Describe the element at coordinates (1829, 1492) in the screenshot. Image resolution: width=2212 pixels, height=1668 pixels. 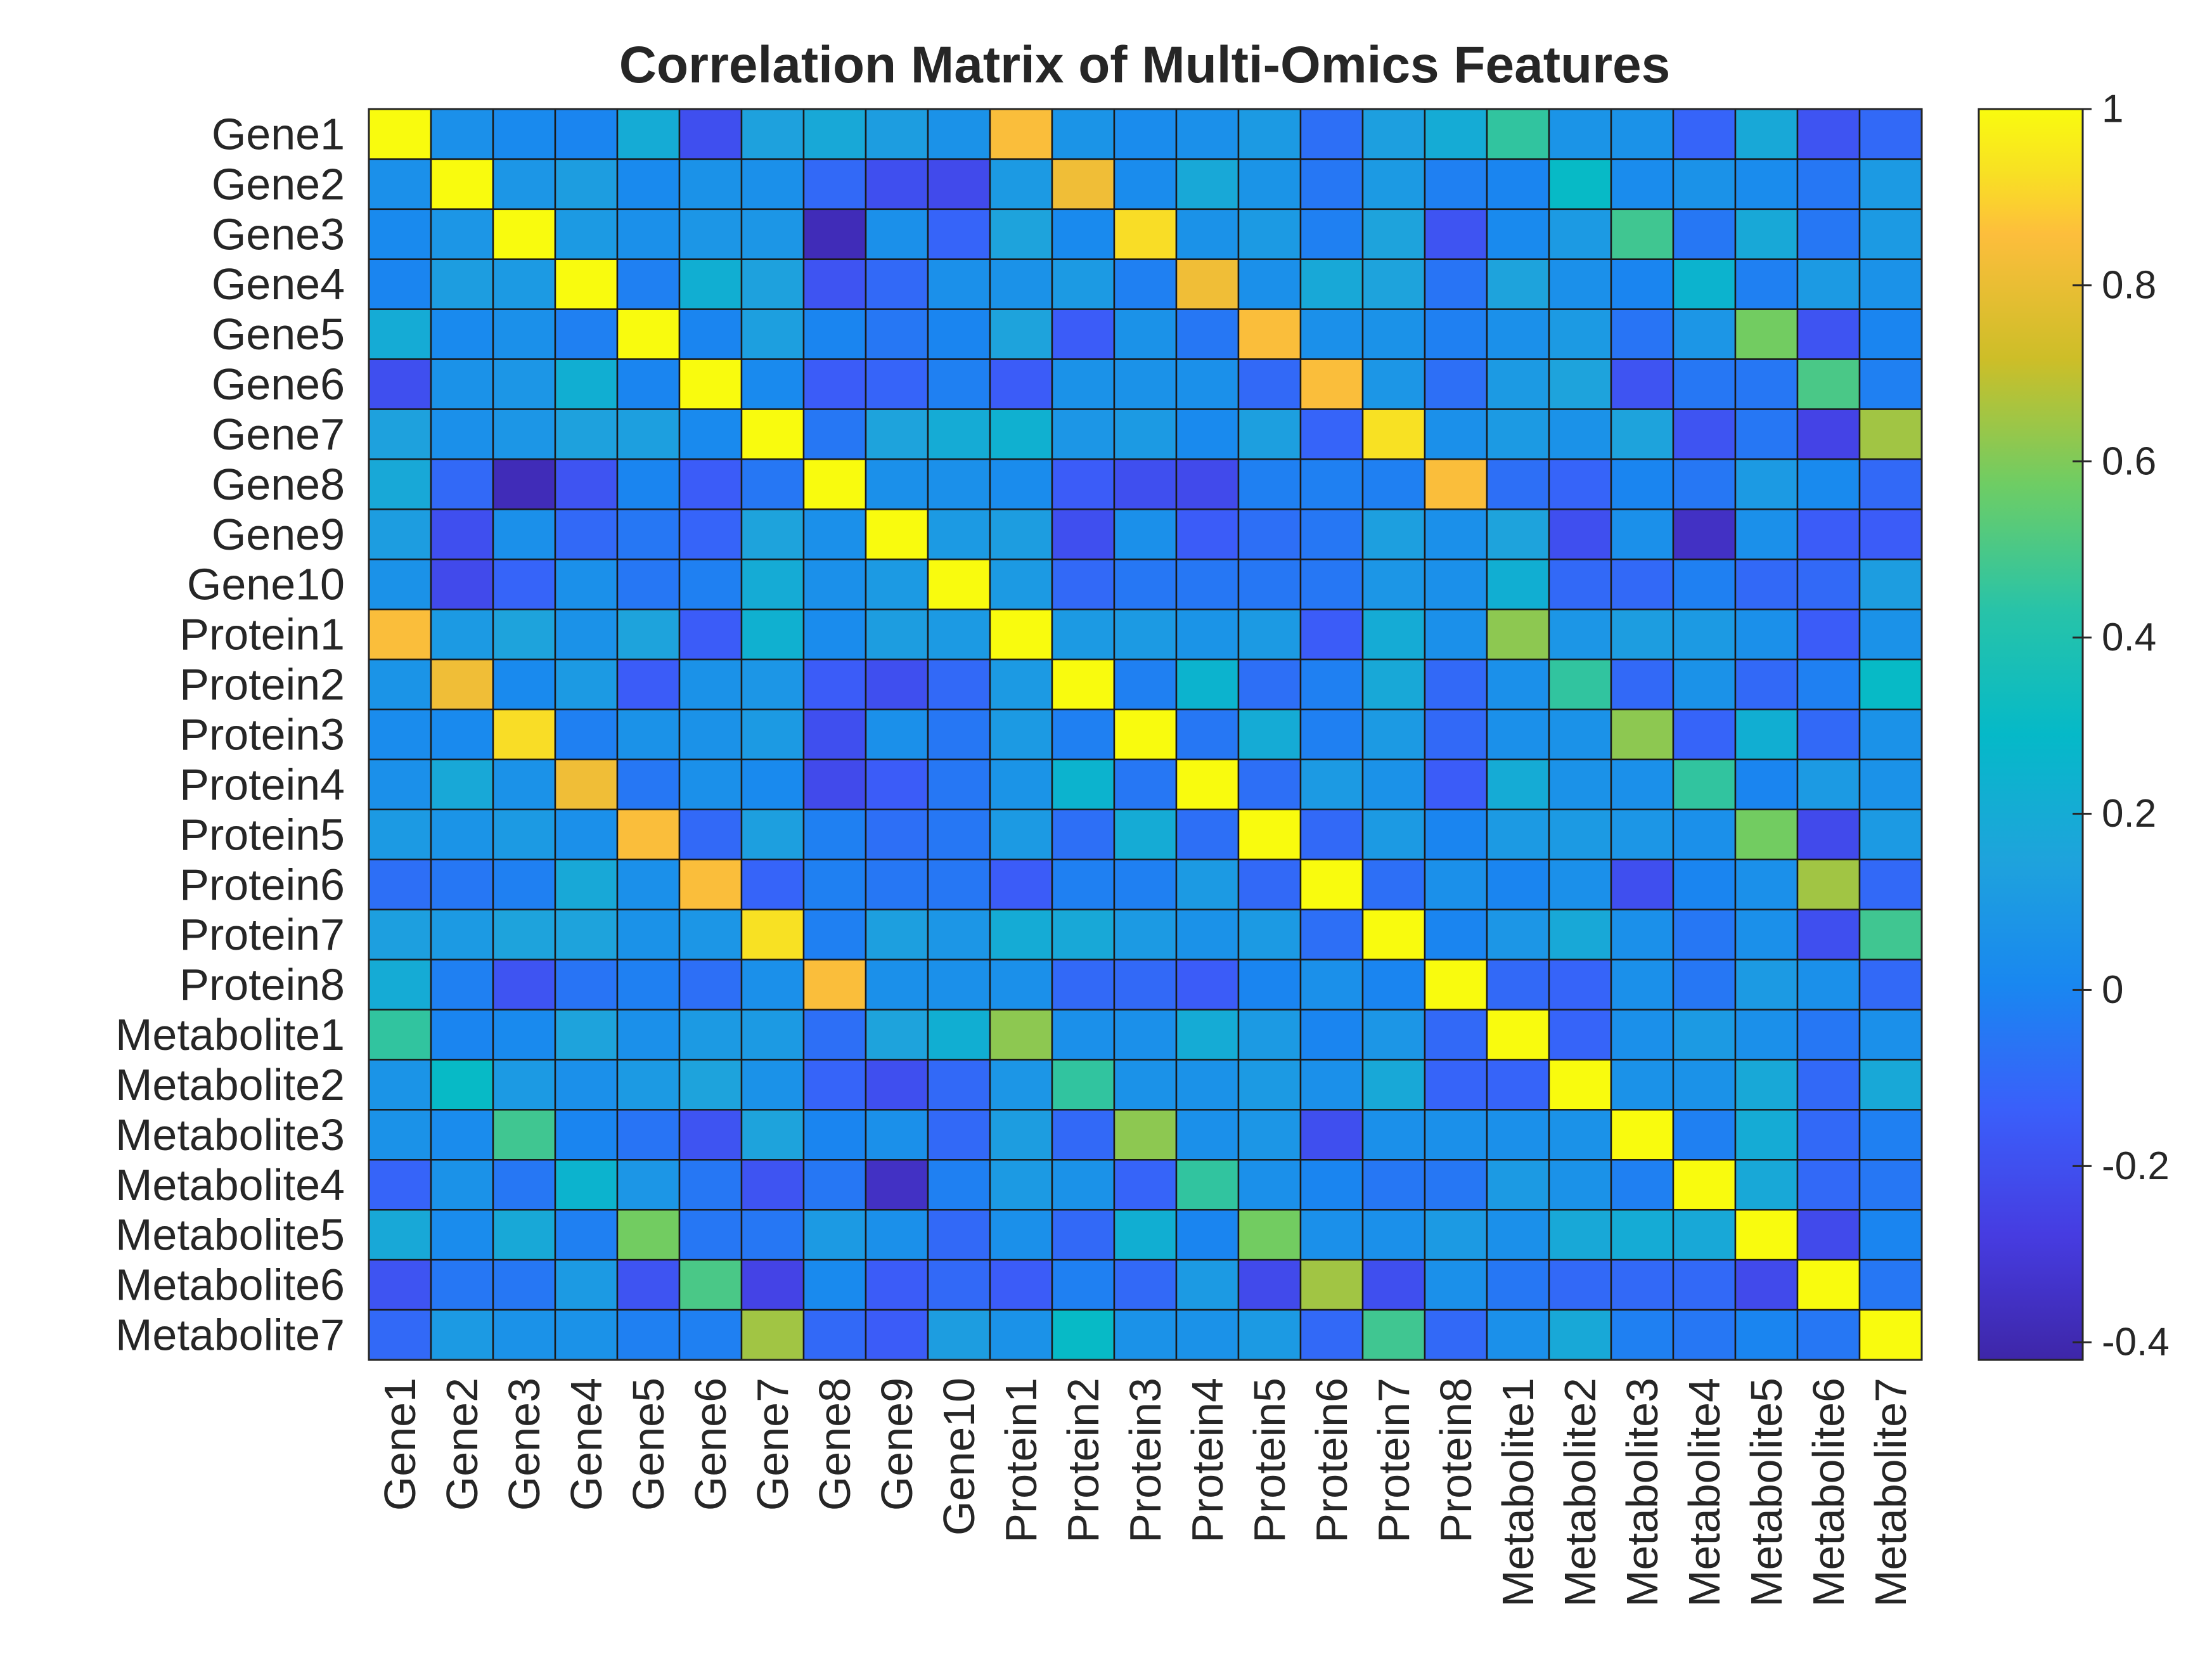
I see `column-tick-label: Metabolite6` at that location.